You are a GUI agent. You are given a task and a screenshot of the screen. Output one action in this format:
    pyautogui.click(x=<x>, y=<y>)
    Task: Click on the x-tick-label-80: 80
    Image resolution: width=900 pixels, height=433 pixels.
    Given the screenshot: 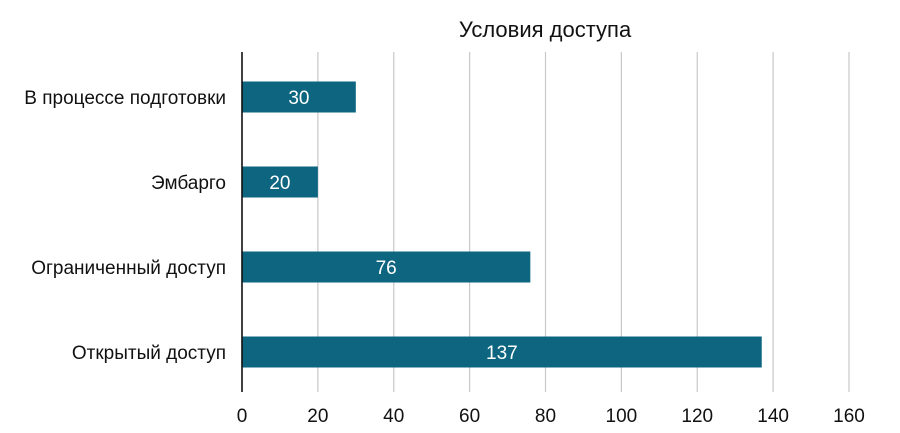 What is the action you would take?
    pyautogui.click(x=545, y=416)
    